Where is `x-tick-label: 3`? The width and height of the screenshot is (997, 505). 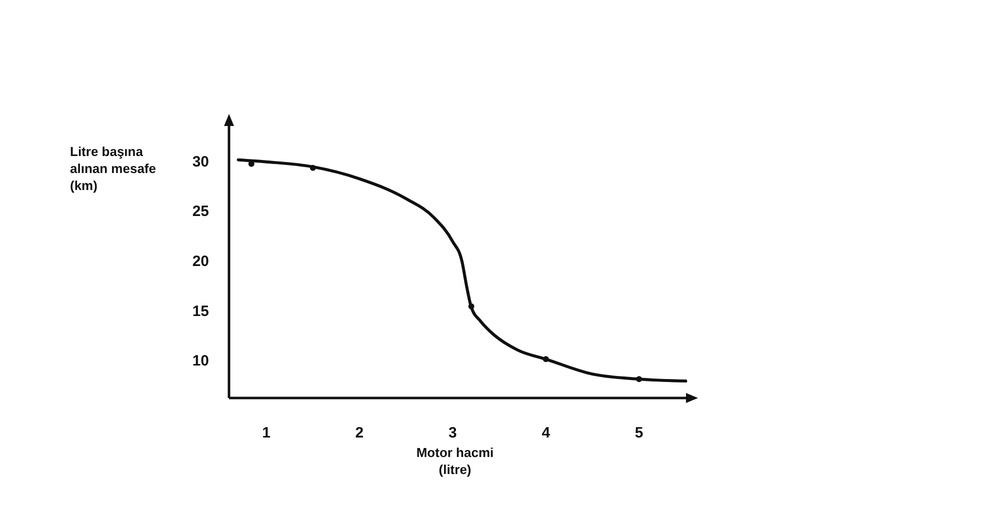 x-tick-label: 3 is located at coordinates (452, 433).